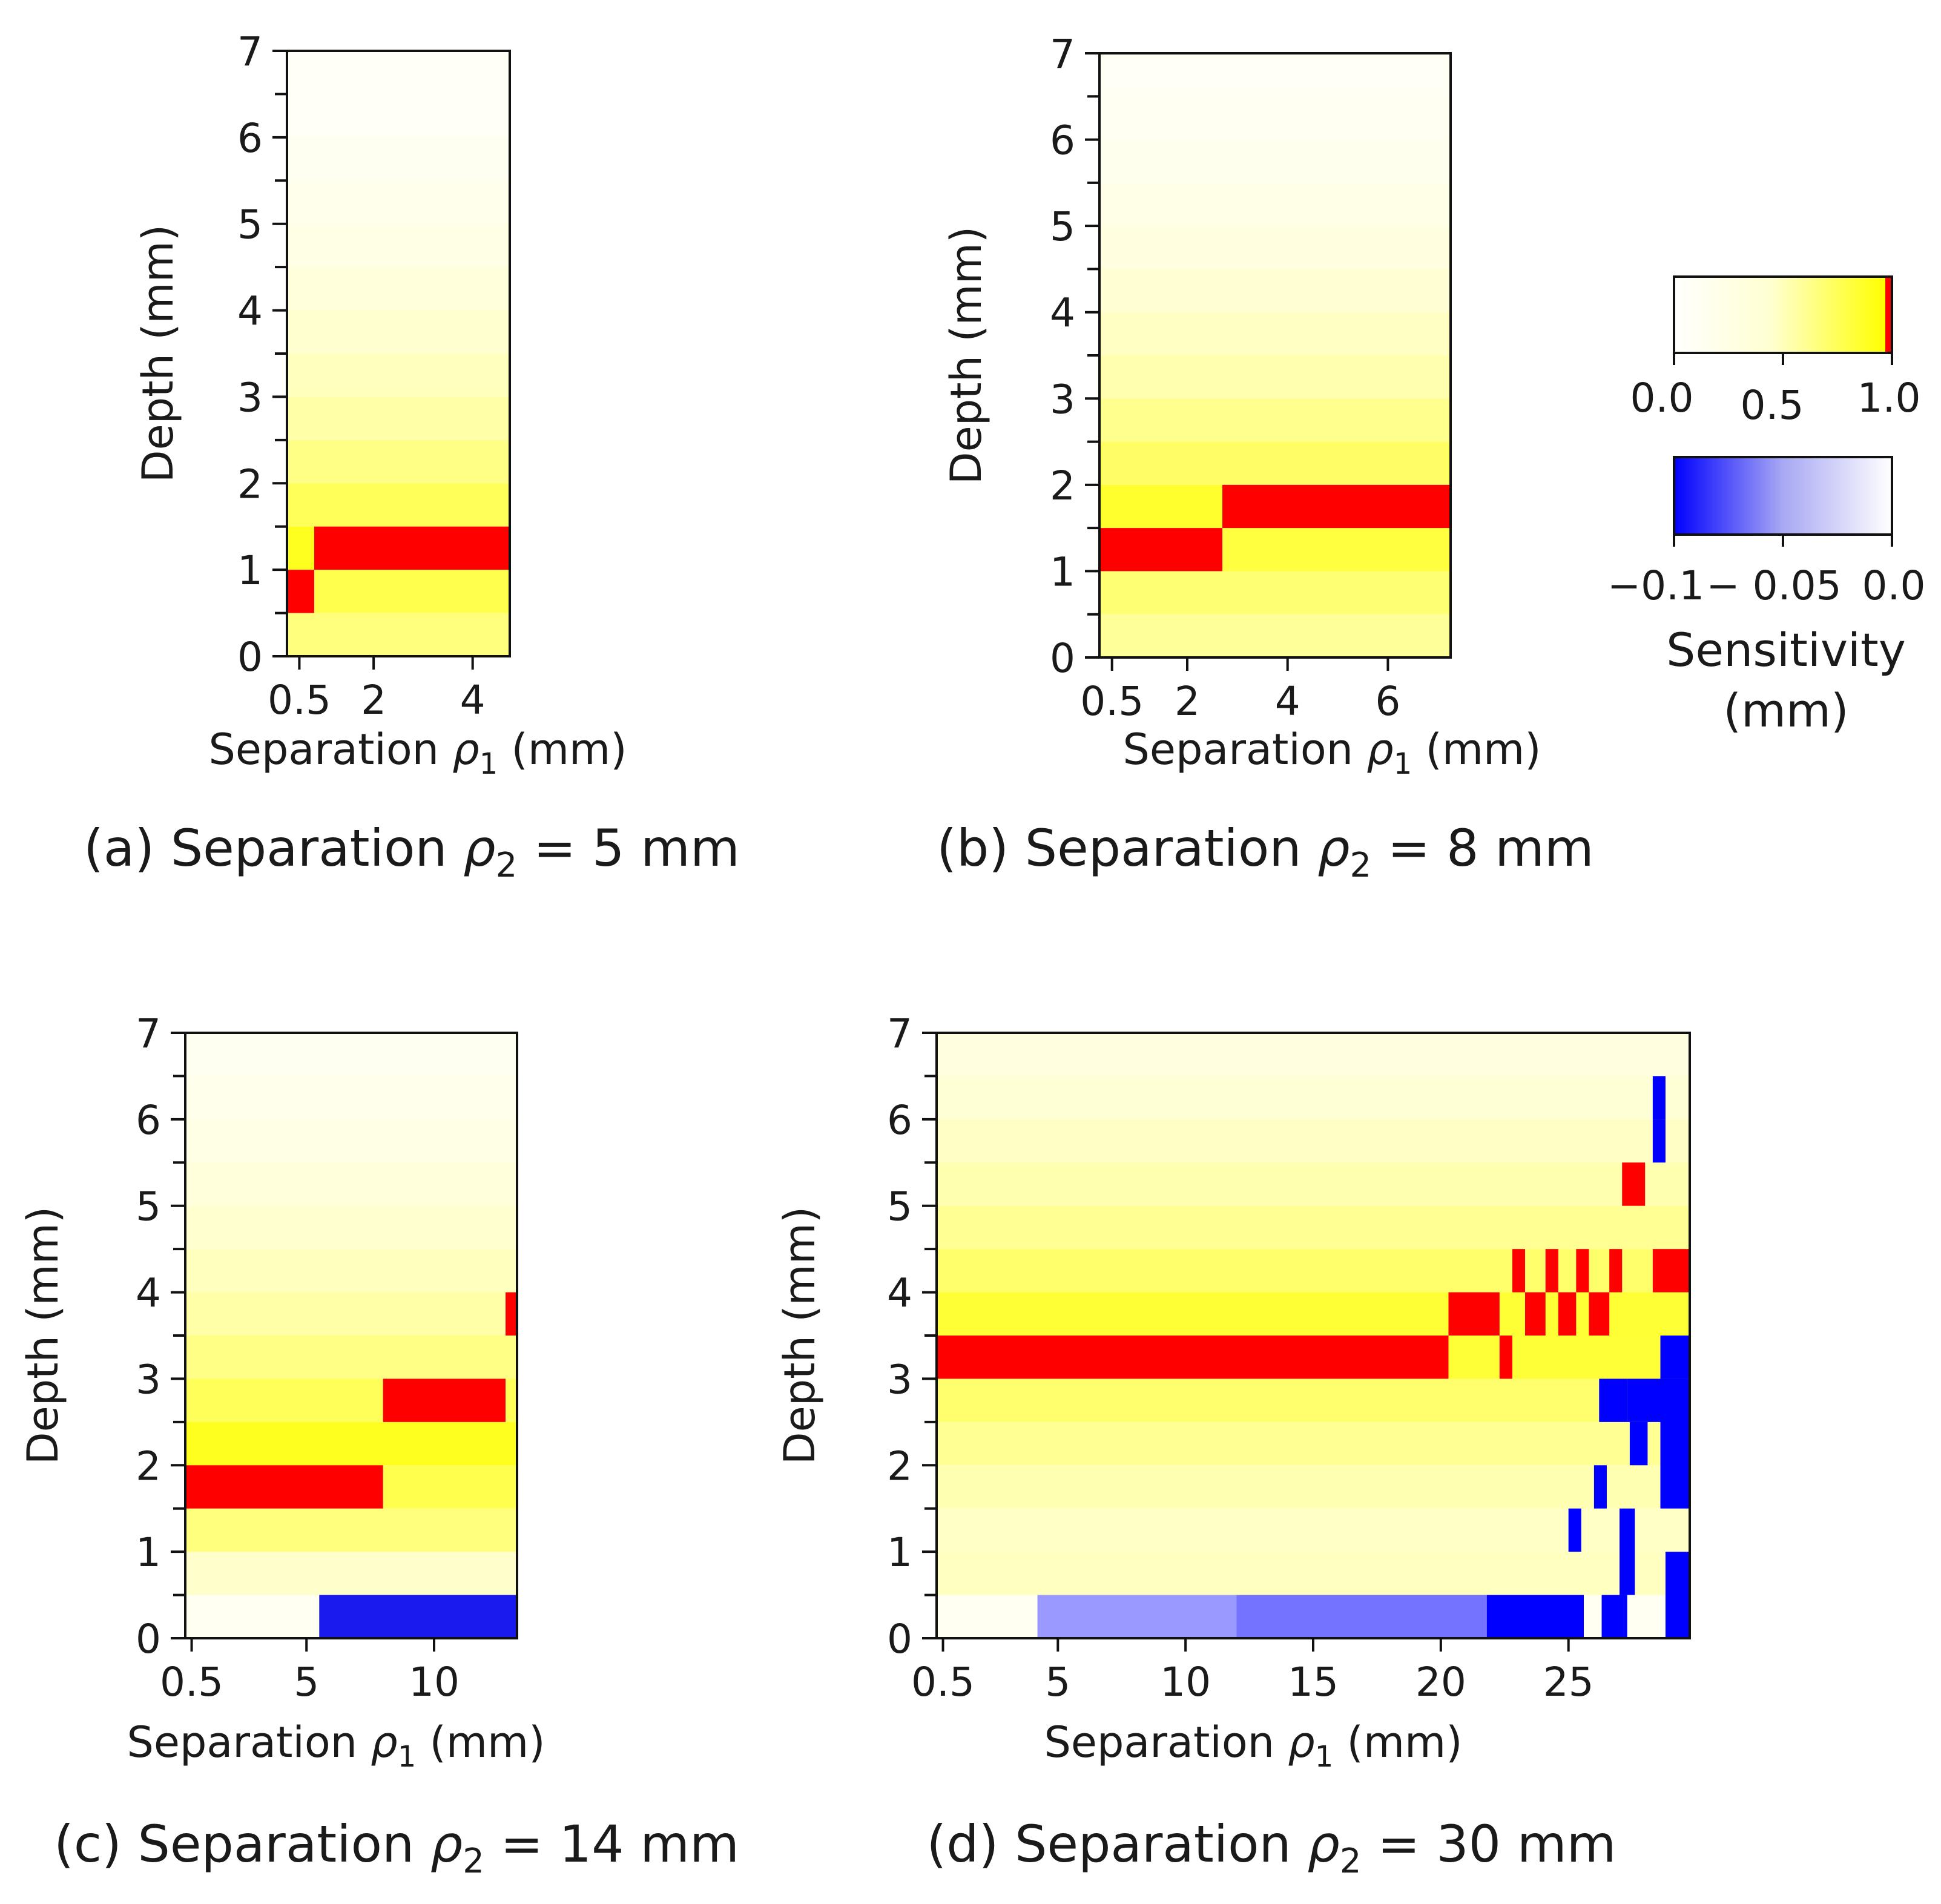 This screenshot has width=1941, height=1904. What do you see at coordinates (300, 700) in the screenshot?
I see `x-tick-label: 0.5` at bounding box center [300, 700].